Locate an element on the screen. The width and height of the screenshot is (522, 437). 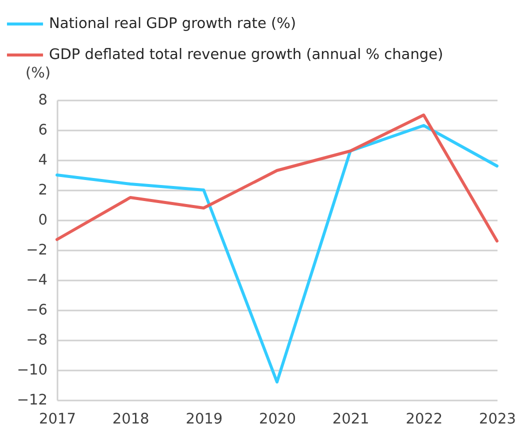
y-tick-label: 8 is located at coordinates (43, 100).